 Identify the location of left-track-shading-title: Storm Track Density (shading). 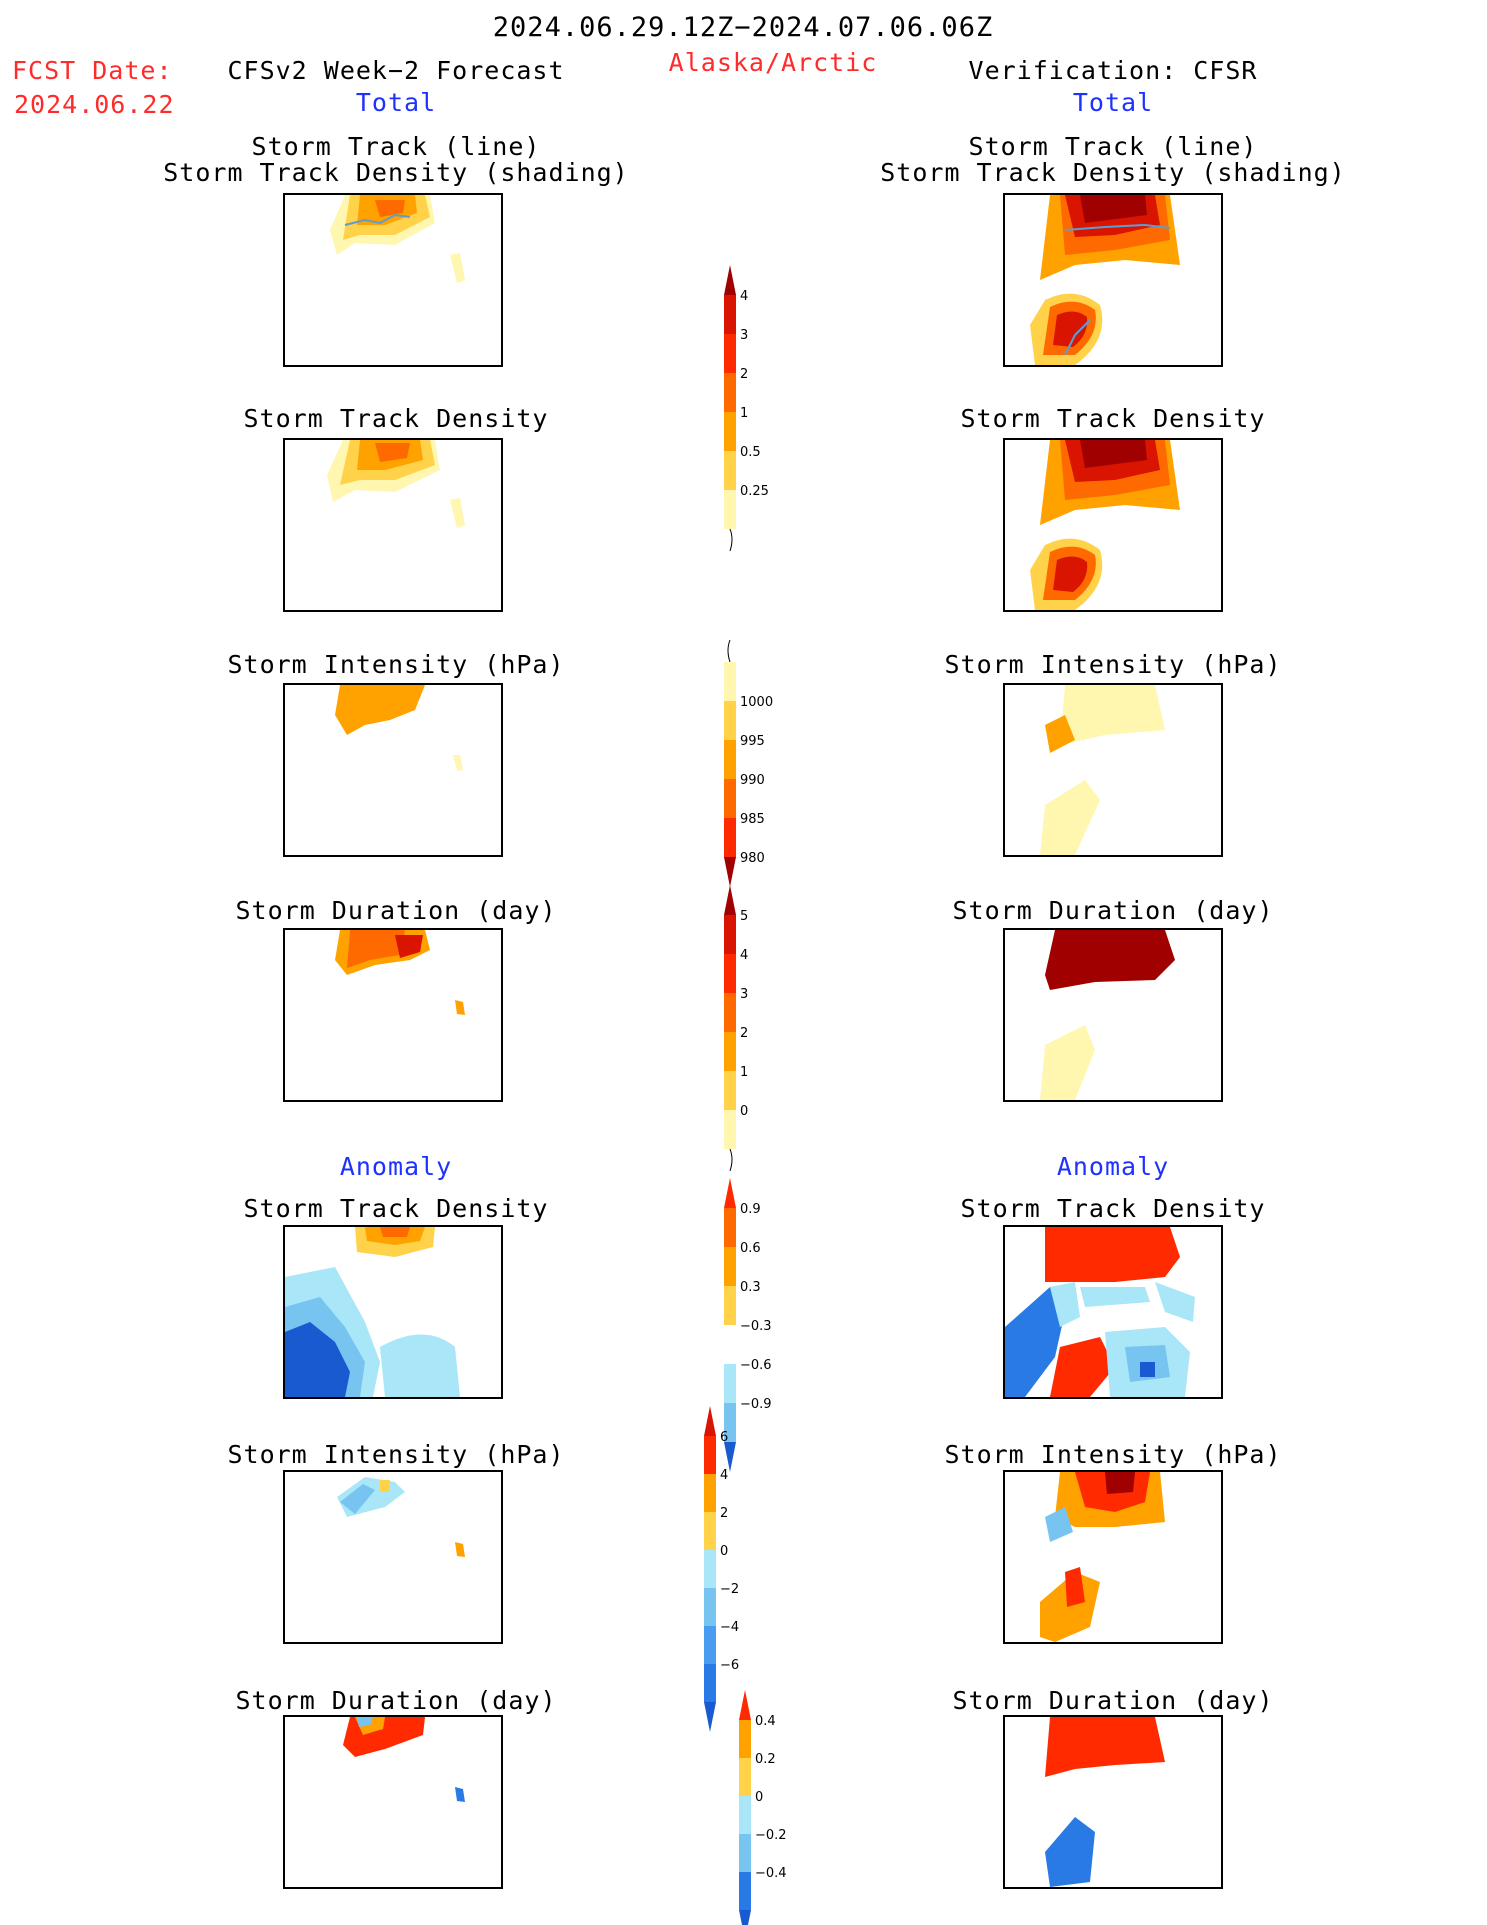
(396, 172).